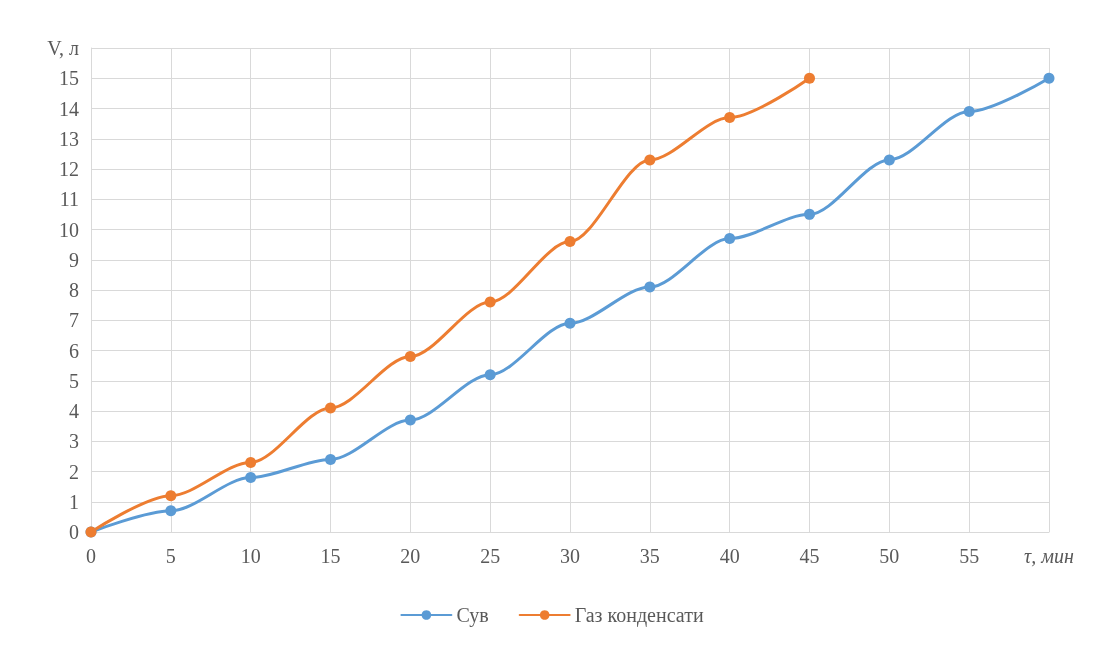  I want to click on y-tick-label: 13, so click(69, 138).